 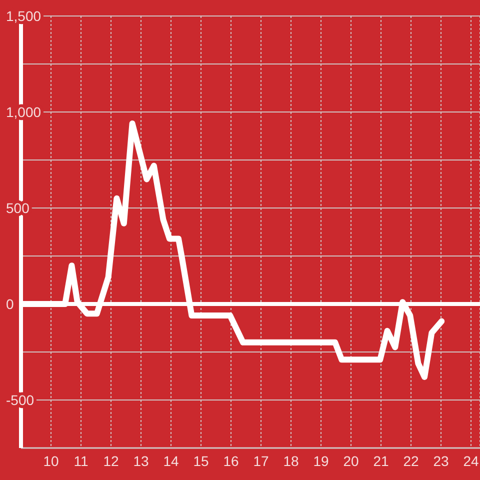 I want to click on x-tick-label: 23, so click(x=441, y=460).